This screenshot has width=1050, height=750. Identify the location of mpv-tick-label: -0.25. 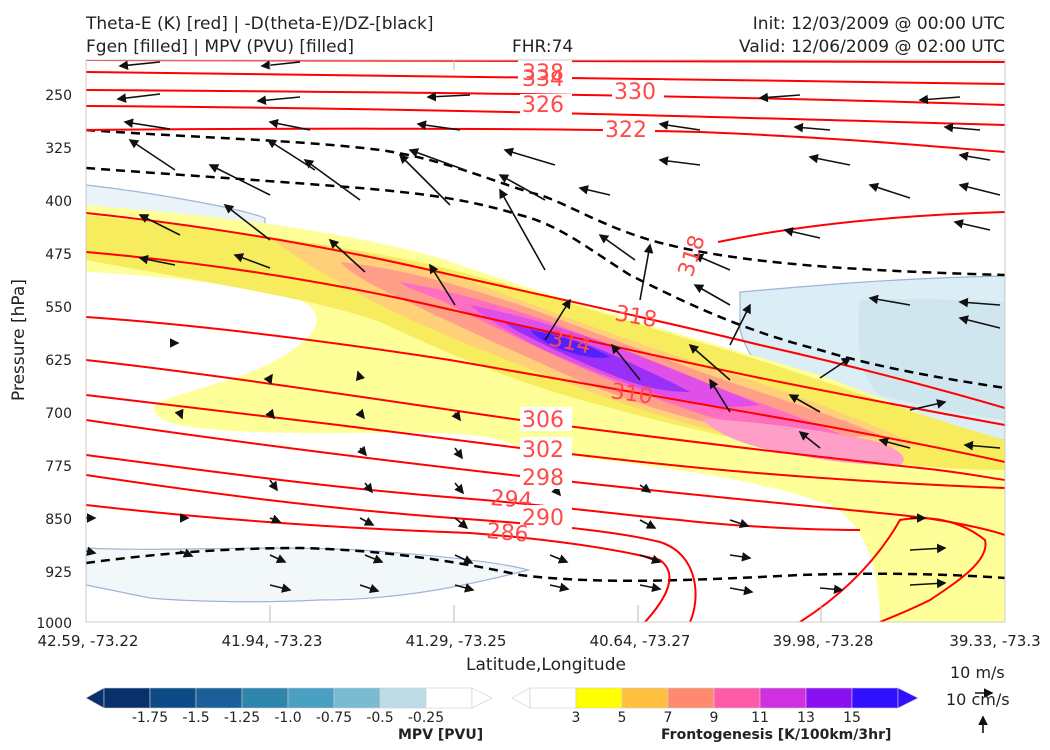
(426, 718).